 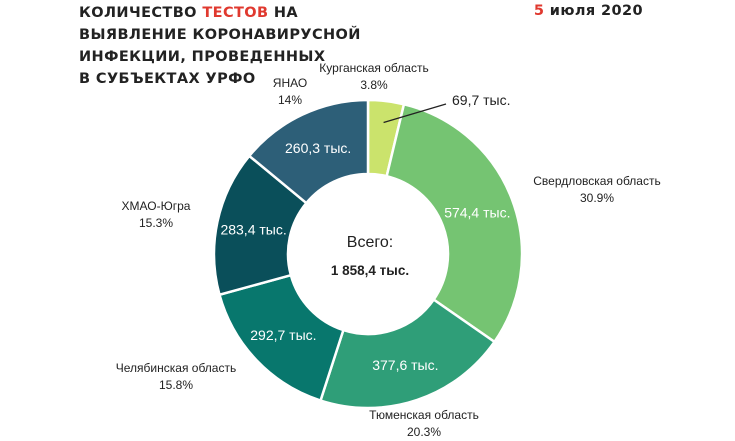 What do you see at coordinates (596, 181) in the screenshot?
I see `category-label-sverdlovsk: Свердловская область` at bounding box center [596, 181].